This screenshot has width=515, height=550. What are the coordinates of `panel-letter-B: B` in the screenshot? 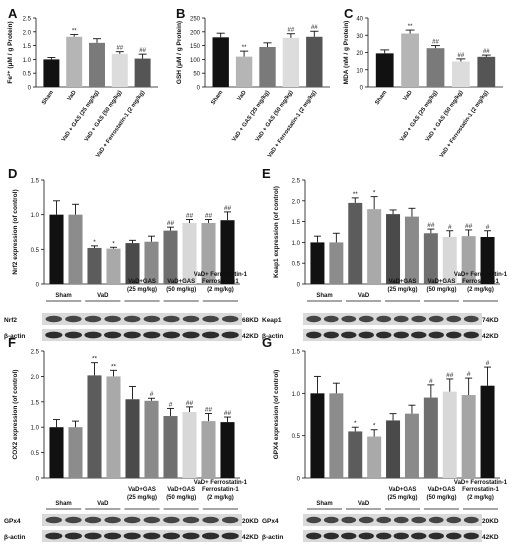 It's located at (180, 13).